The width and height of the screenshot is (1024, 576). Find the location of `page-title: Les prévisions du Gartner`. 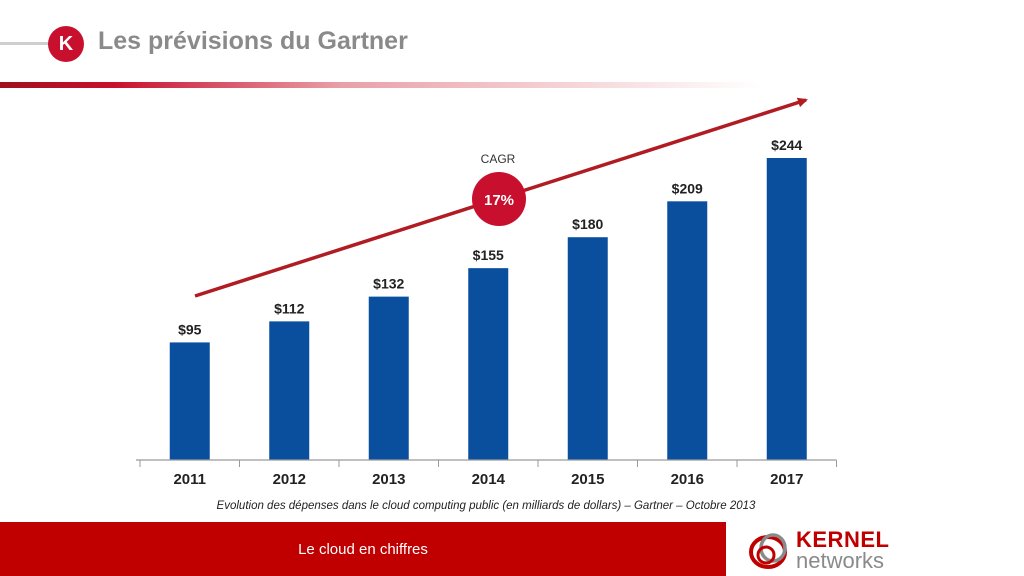

page-title: Les prévisions du Gartner is located at coordinates (253, 41).